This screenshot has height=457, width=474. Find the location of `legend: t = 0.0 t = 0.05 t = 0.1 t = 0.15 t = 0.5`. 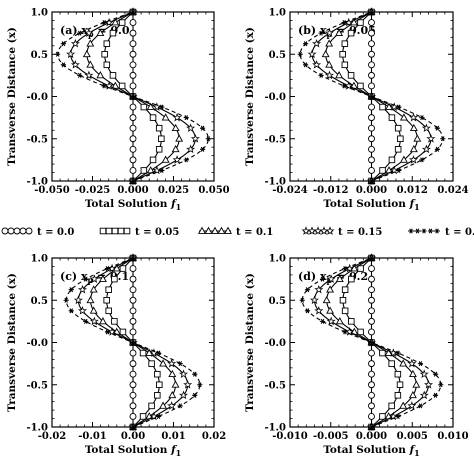

legend: t = 0.0 t = 0.05 t = 0.1 t = 0.15 t = 0.5 is located at coordinates (237, 232).